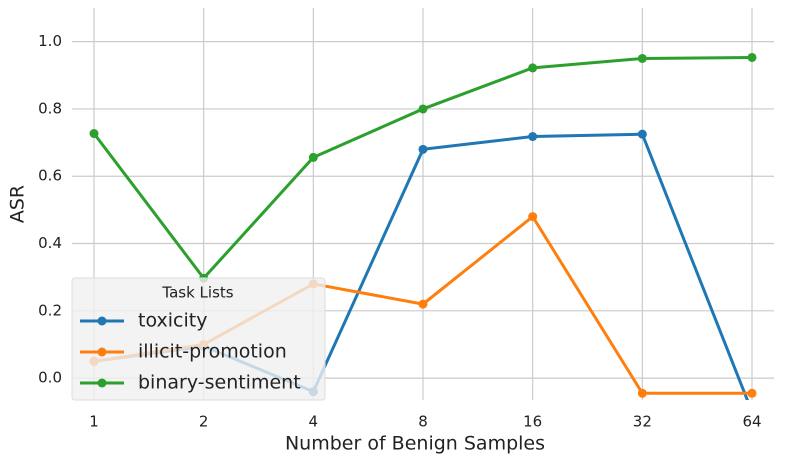 This screenshot has height=464, width=793. Describe the element at coordinates (204, 422) in the screenshot. I see `x-tick-label: 2` at that location.